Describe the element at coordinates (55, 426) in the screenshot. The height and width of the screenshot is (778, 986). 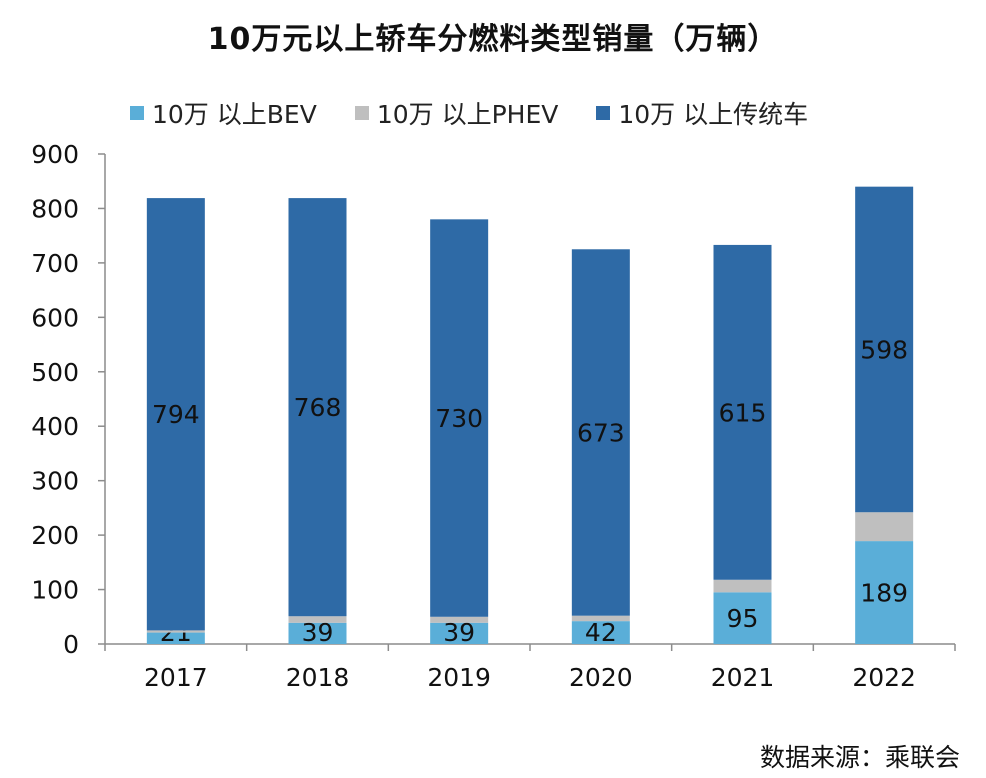
I see `y-tick-label: 400` at that location.